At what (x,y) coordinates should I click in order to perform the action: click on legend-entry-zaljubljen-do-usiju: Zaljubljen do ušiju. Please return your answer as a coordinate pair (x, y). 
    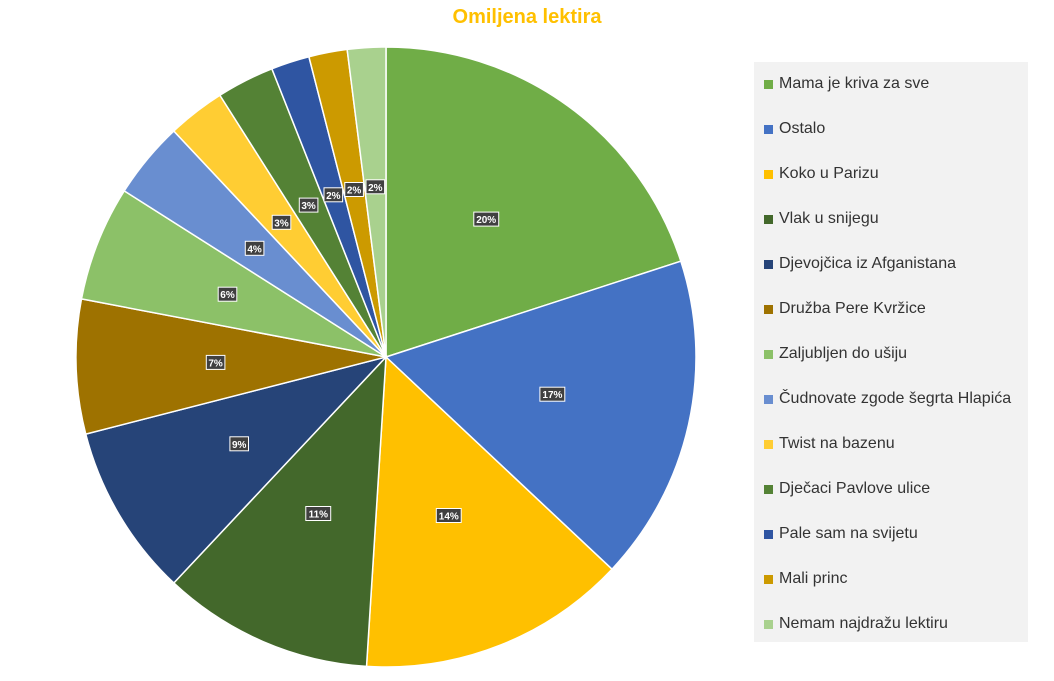
    Looking at the image, I should click on (835, 354).